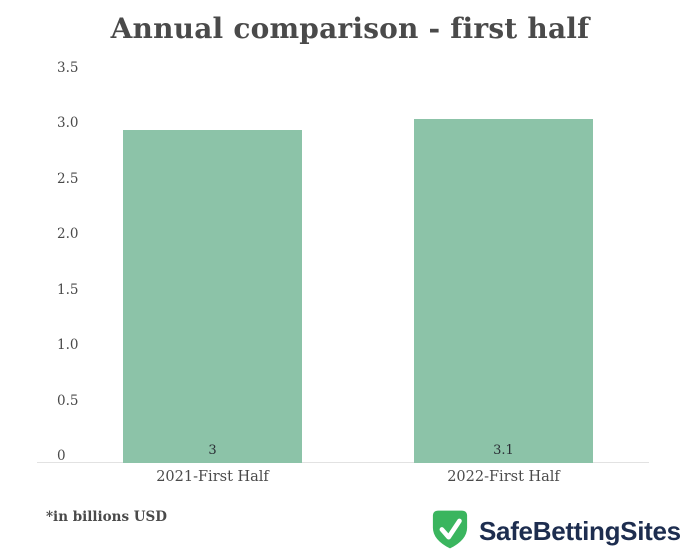 The height and width of the screenshot is (553, 700). What do you see at coordinates (350, 28) in the screenshot?
I see `chart-title: Annual comparison - first half` at bounding box center [350, 28].